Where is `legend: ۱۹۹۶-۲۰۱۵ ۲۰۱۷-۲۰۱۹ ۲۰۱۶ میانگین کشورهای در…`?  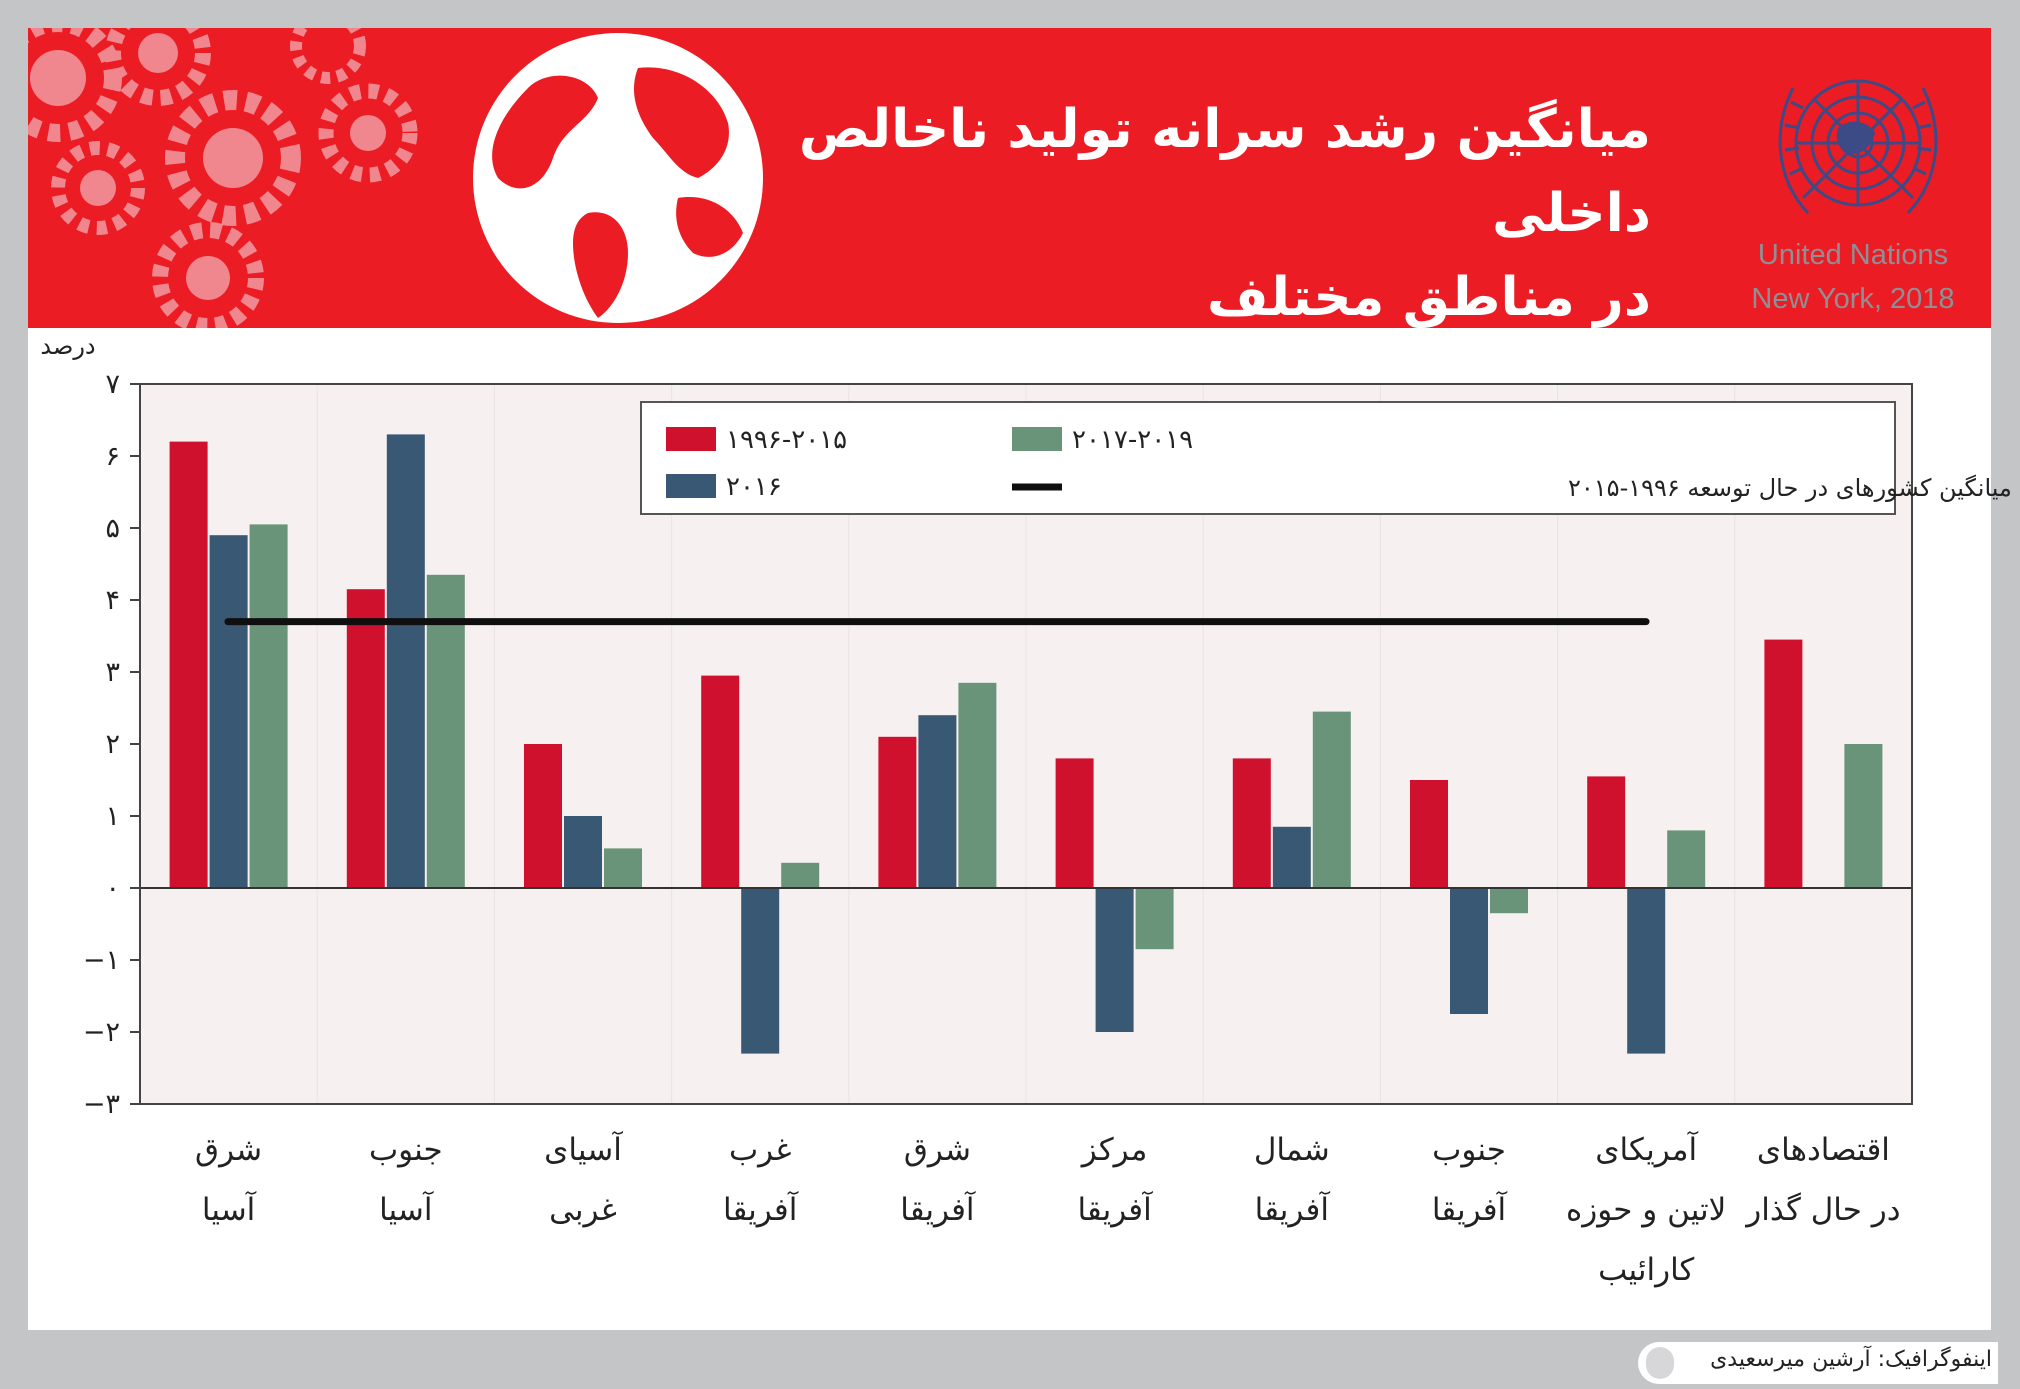 legend: ۱۹۹۶-۲۰۱۵ ۲۰۱۷-۲۰۱۹ ۲۰۱۶ میانگین کشورهای در… is located at coordinates (1326, 458).